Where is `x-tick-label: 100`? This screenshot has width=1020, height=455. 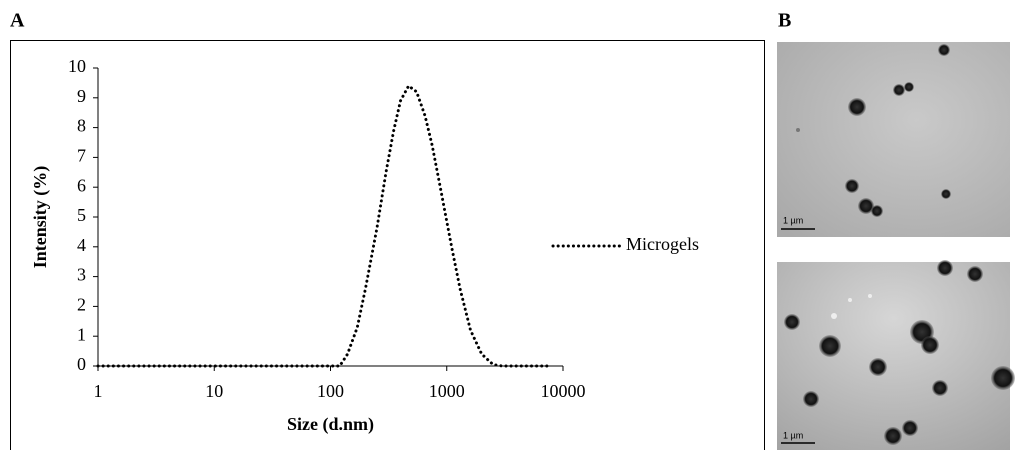 x-tick-label: 100 is located at coordinates (330, 391).